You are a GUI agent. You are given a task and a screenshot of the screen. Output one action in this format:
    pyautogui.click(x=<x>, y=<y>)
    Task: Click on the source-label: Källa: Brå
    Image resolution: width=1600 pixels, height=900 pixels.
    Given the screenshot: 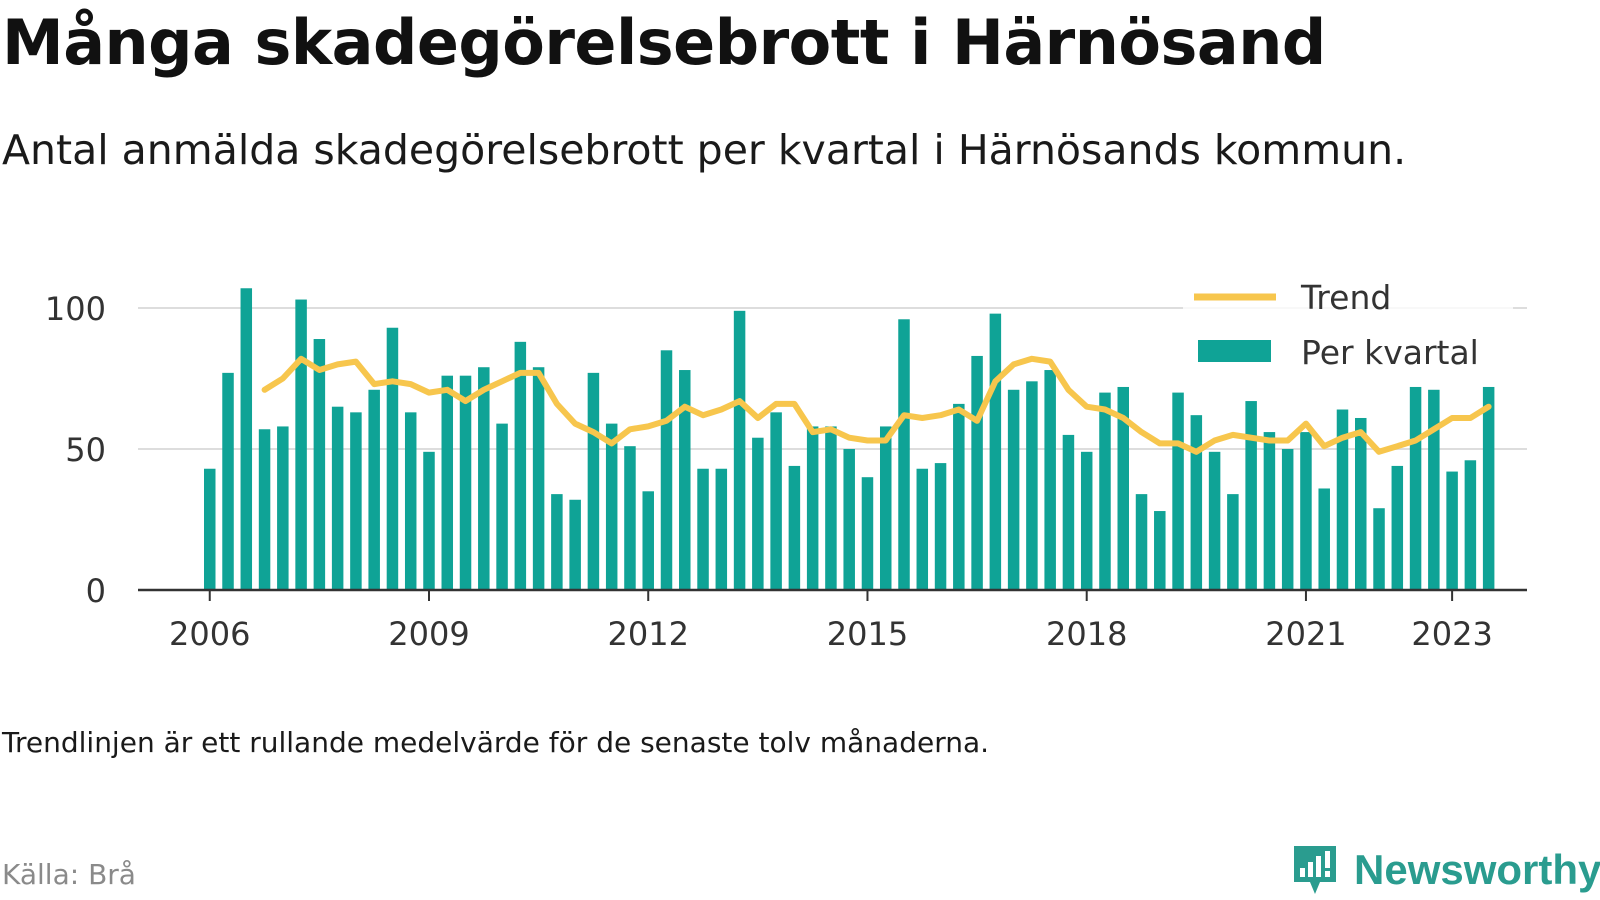 What is the action you would take?
    pyautogui.click(x=69, y=874)
    